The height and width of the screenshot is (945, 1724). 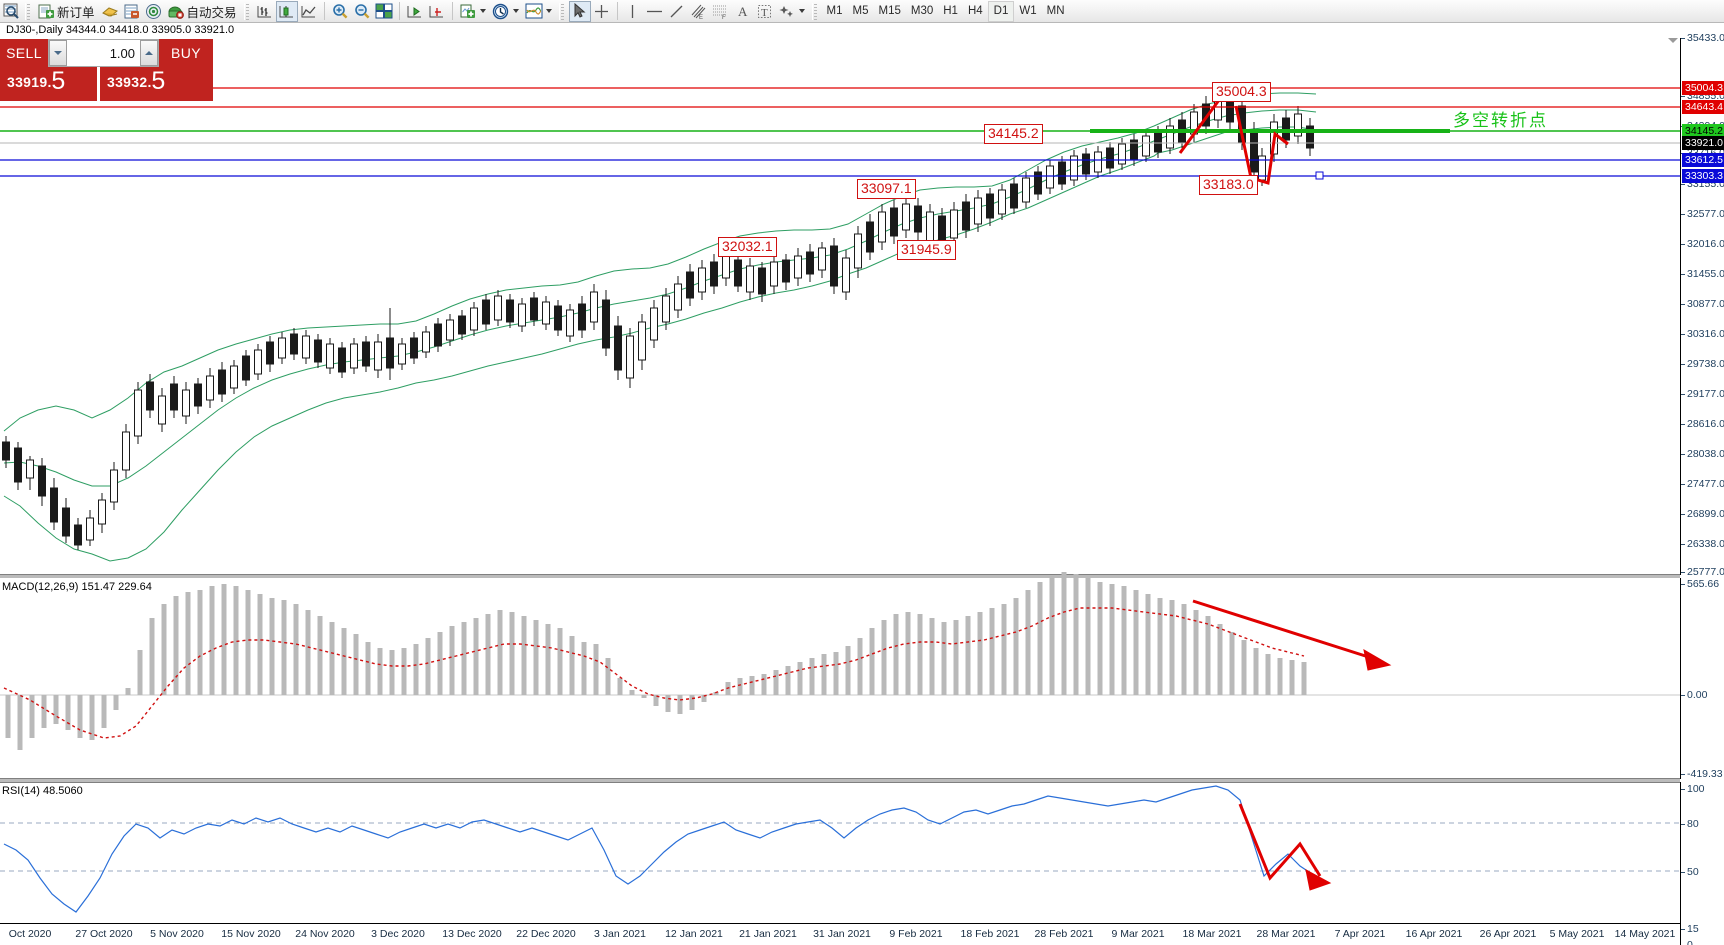 I want to click on date-tick: 14 May 2021, so click(x=1645, y=934).